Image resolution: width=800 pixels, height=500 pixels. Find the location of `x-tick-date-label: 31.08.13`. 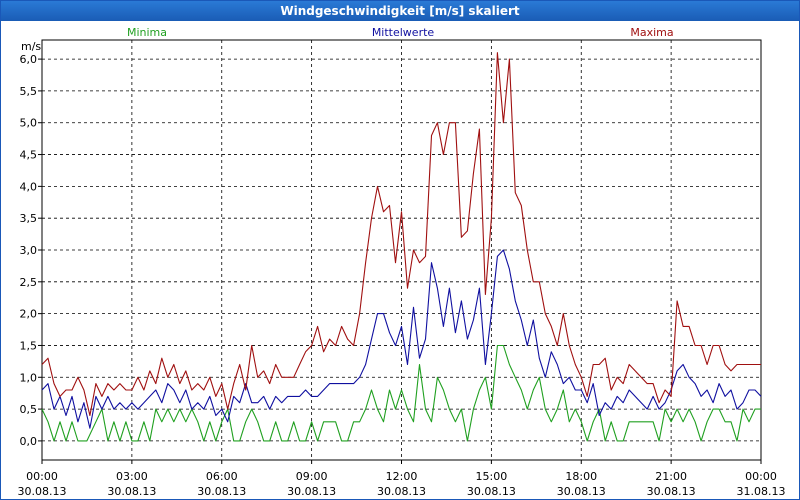

x-tick-date-label: 31.08.13 is located at coordinates (761, 491).